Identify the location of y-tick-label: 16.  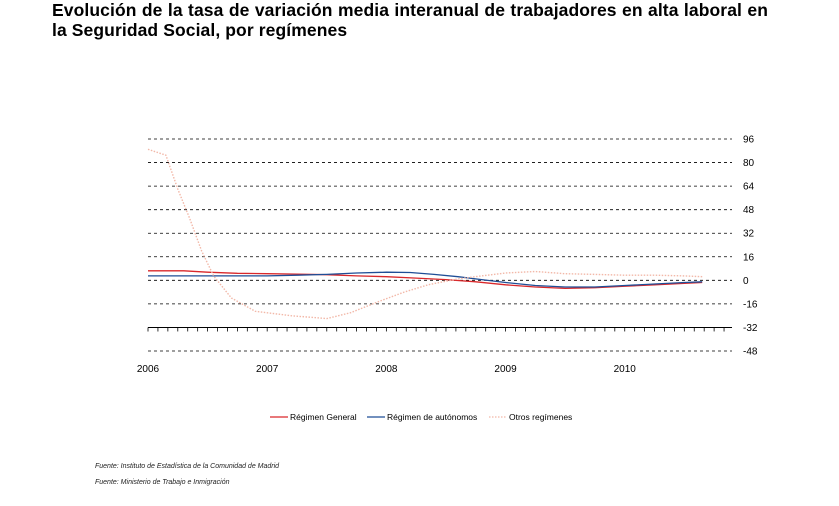
(749, 257).